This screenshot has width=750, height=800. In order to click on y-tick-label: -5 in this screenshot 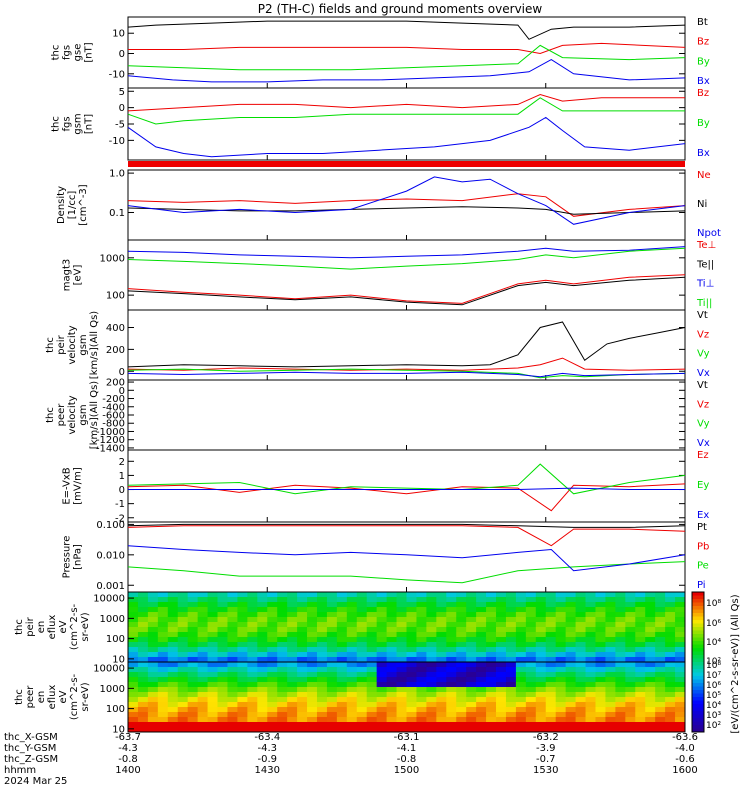, I will do `click(120, 125)`.